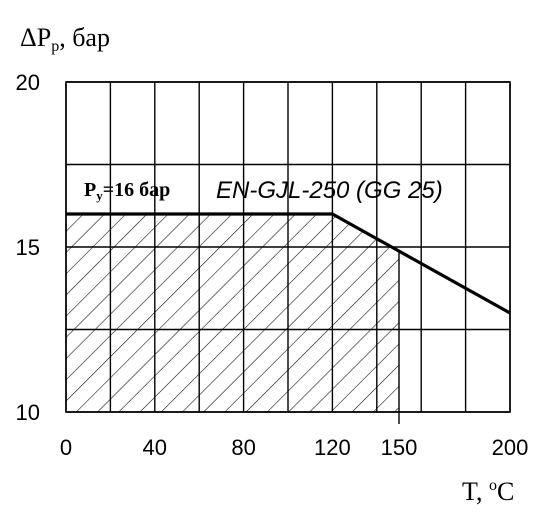 The height and width of the screenshot is (514, 539). I want to click on x-axis-label-superscript: о, so click(493, 485).